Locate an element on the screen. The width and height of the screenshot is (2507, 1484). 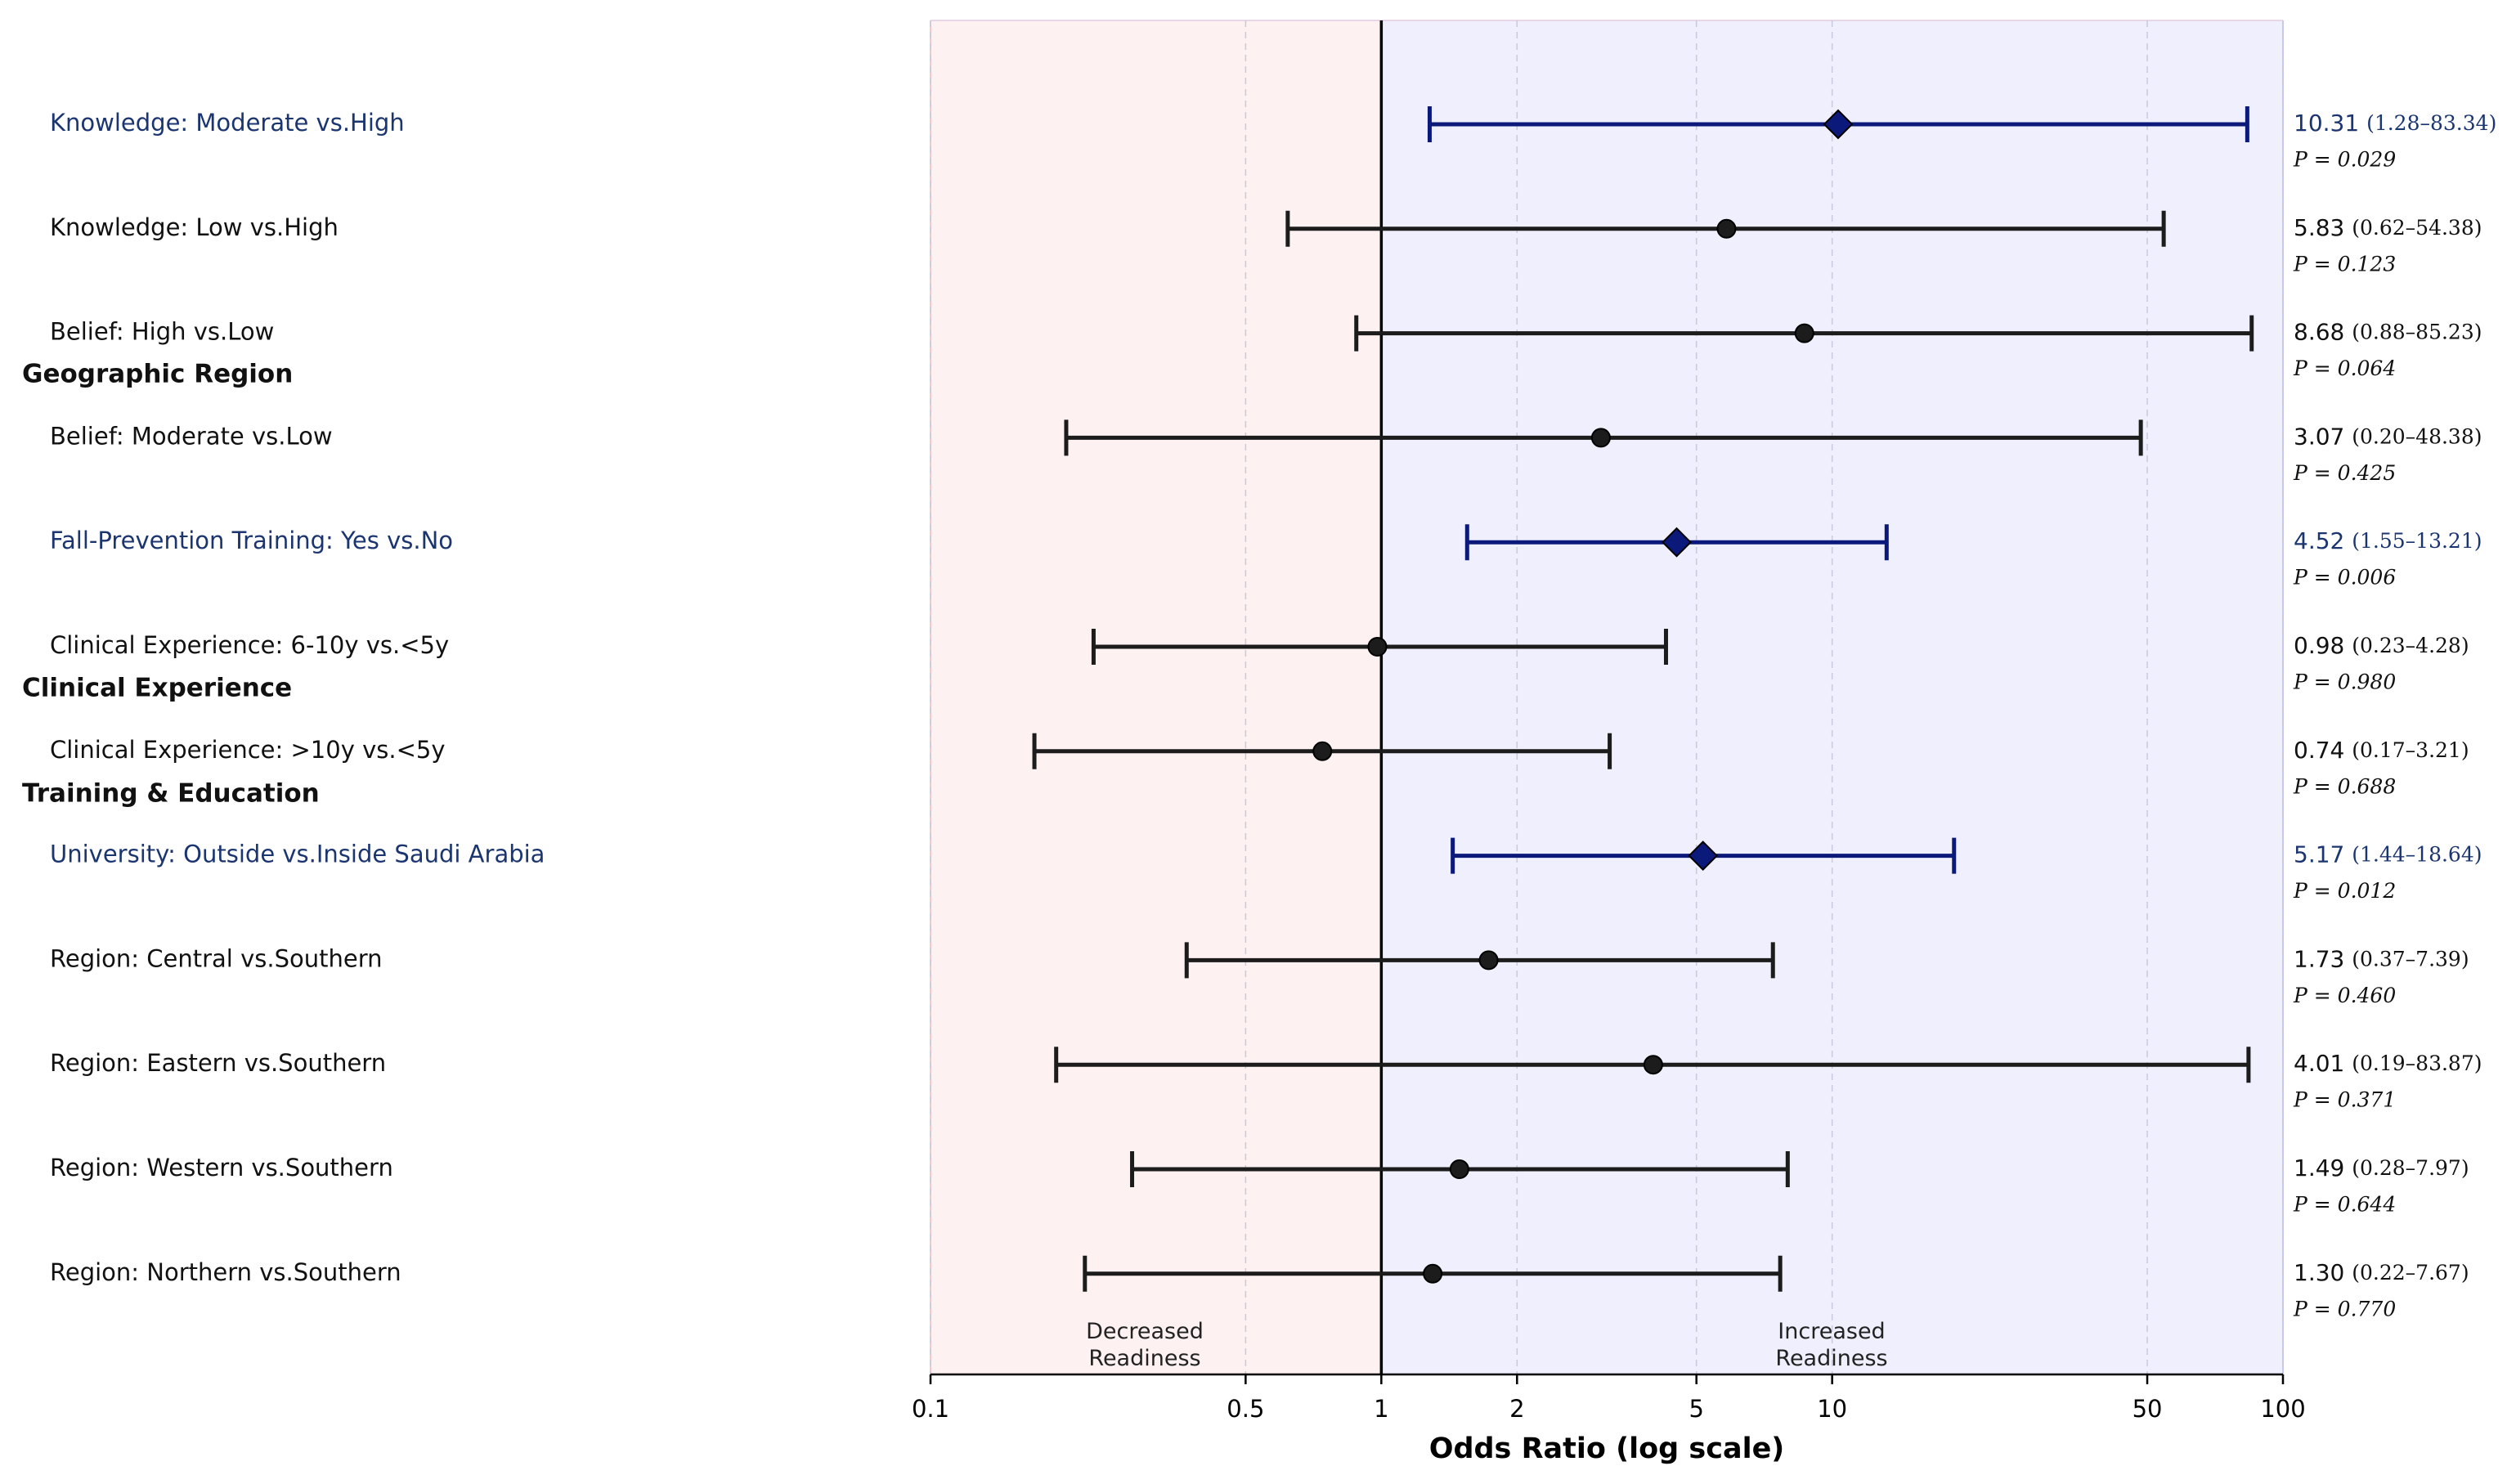
p-value-label: P = 0.980 is located at coordinates (2344, 682).